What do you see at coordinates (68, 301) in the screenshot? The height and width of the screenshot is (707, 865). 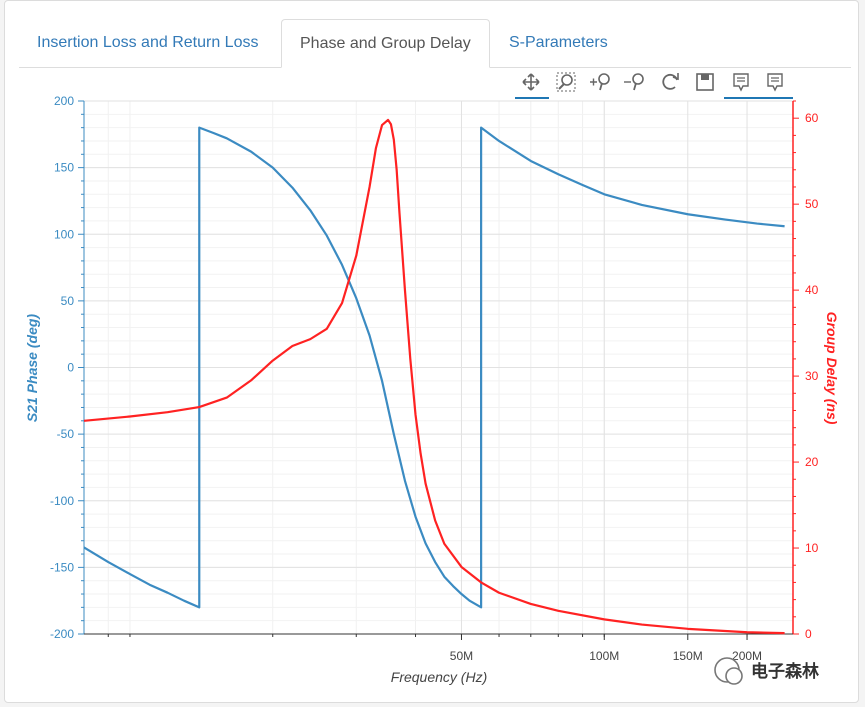 I see `y-left-tick-label: 50` at bounding box center [68, 301].